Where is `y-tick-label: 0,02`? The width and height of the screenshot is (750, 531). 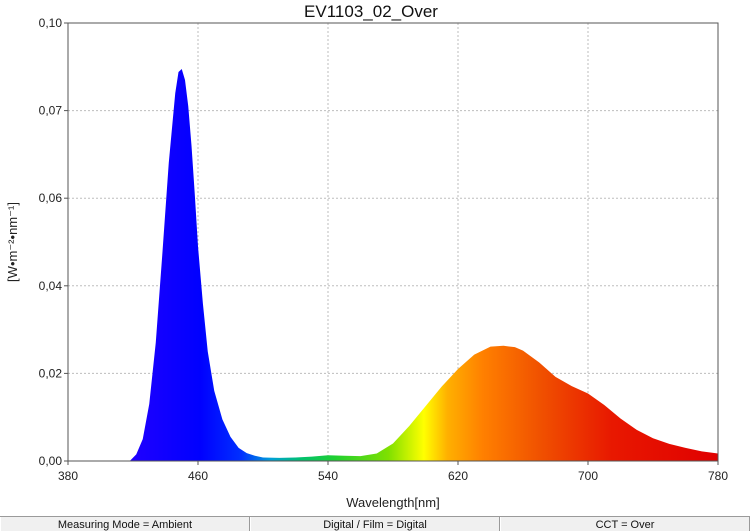
y-tick-label: 0,02 is located at coordinates (51, 373).